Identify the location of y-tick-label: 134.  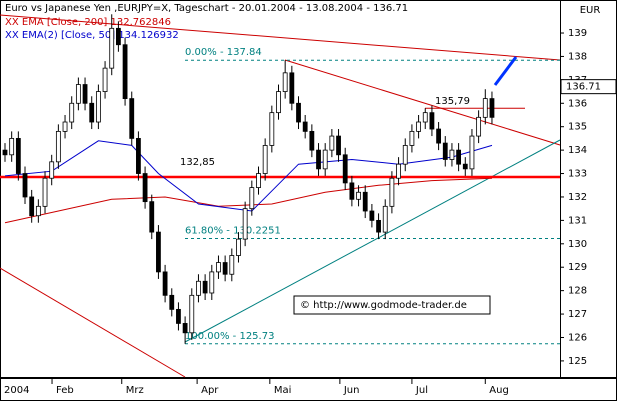
(577, 150).